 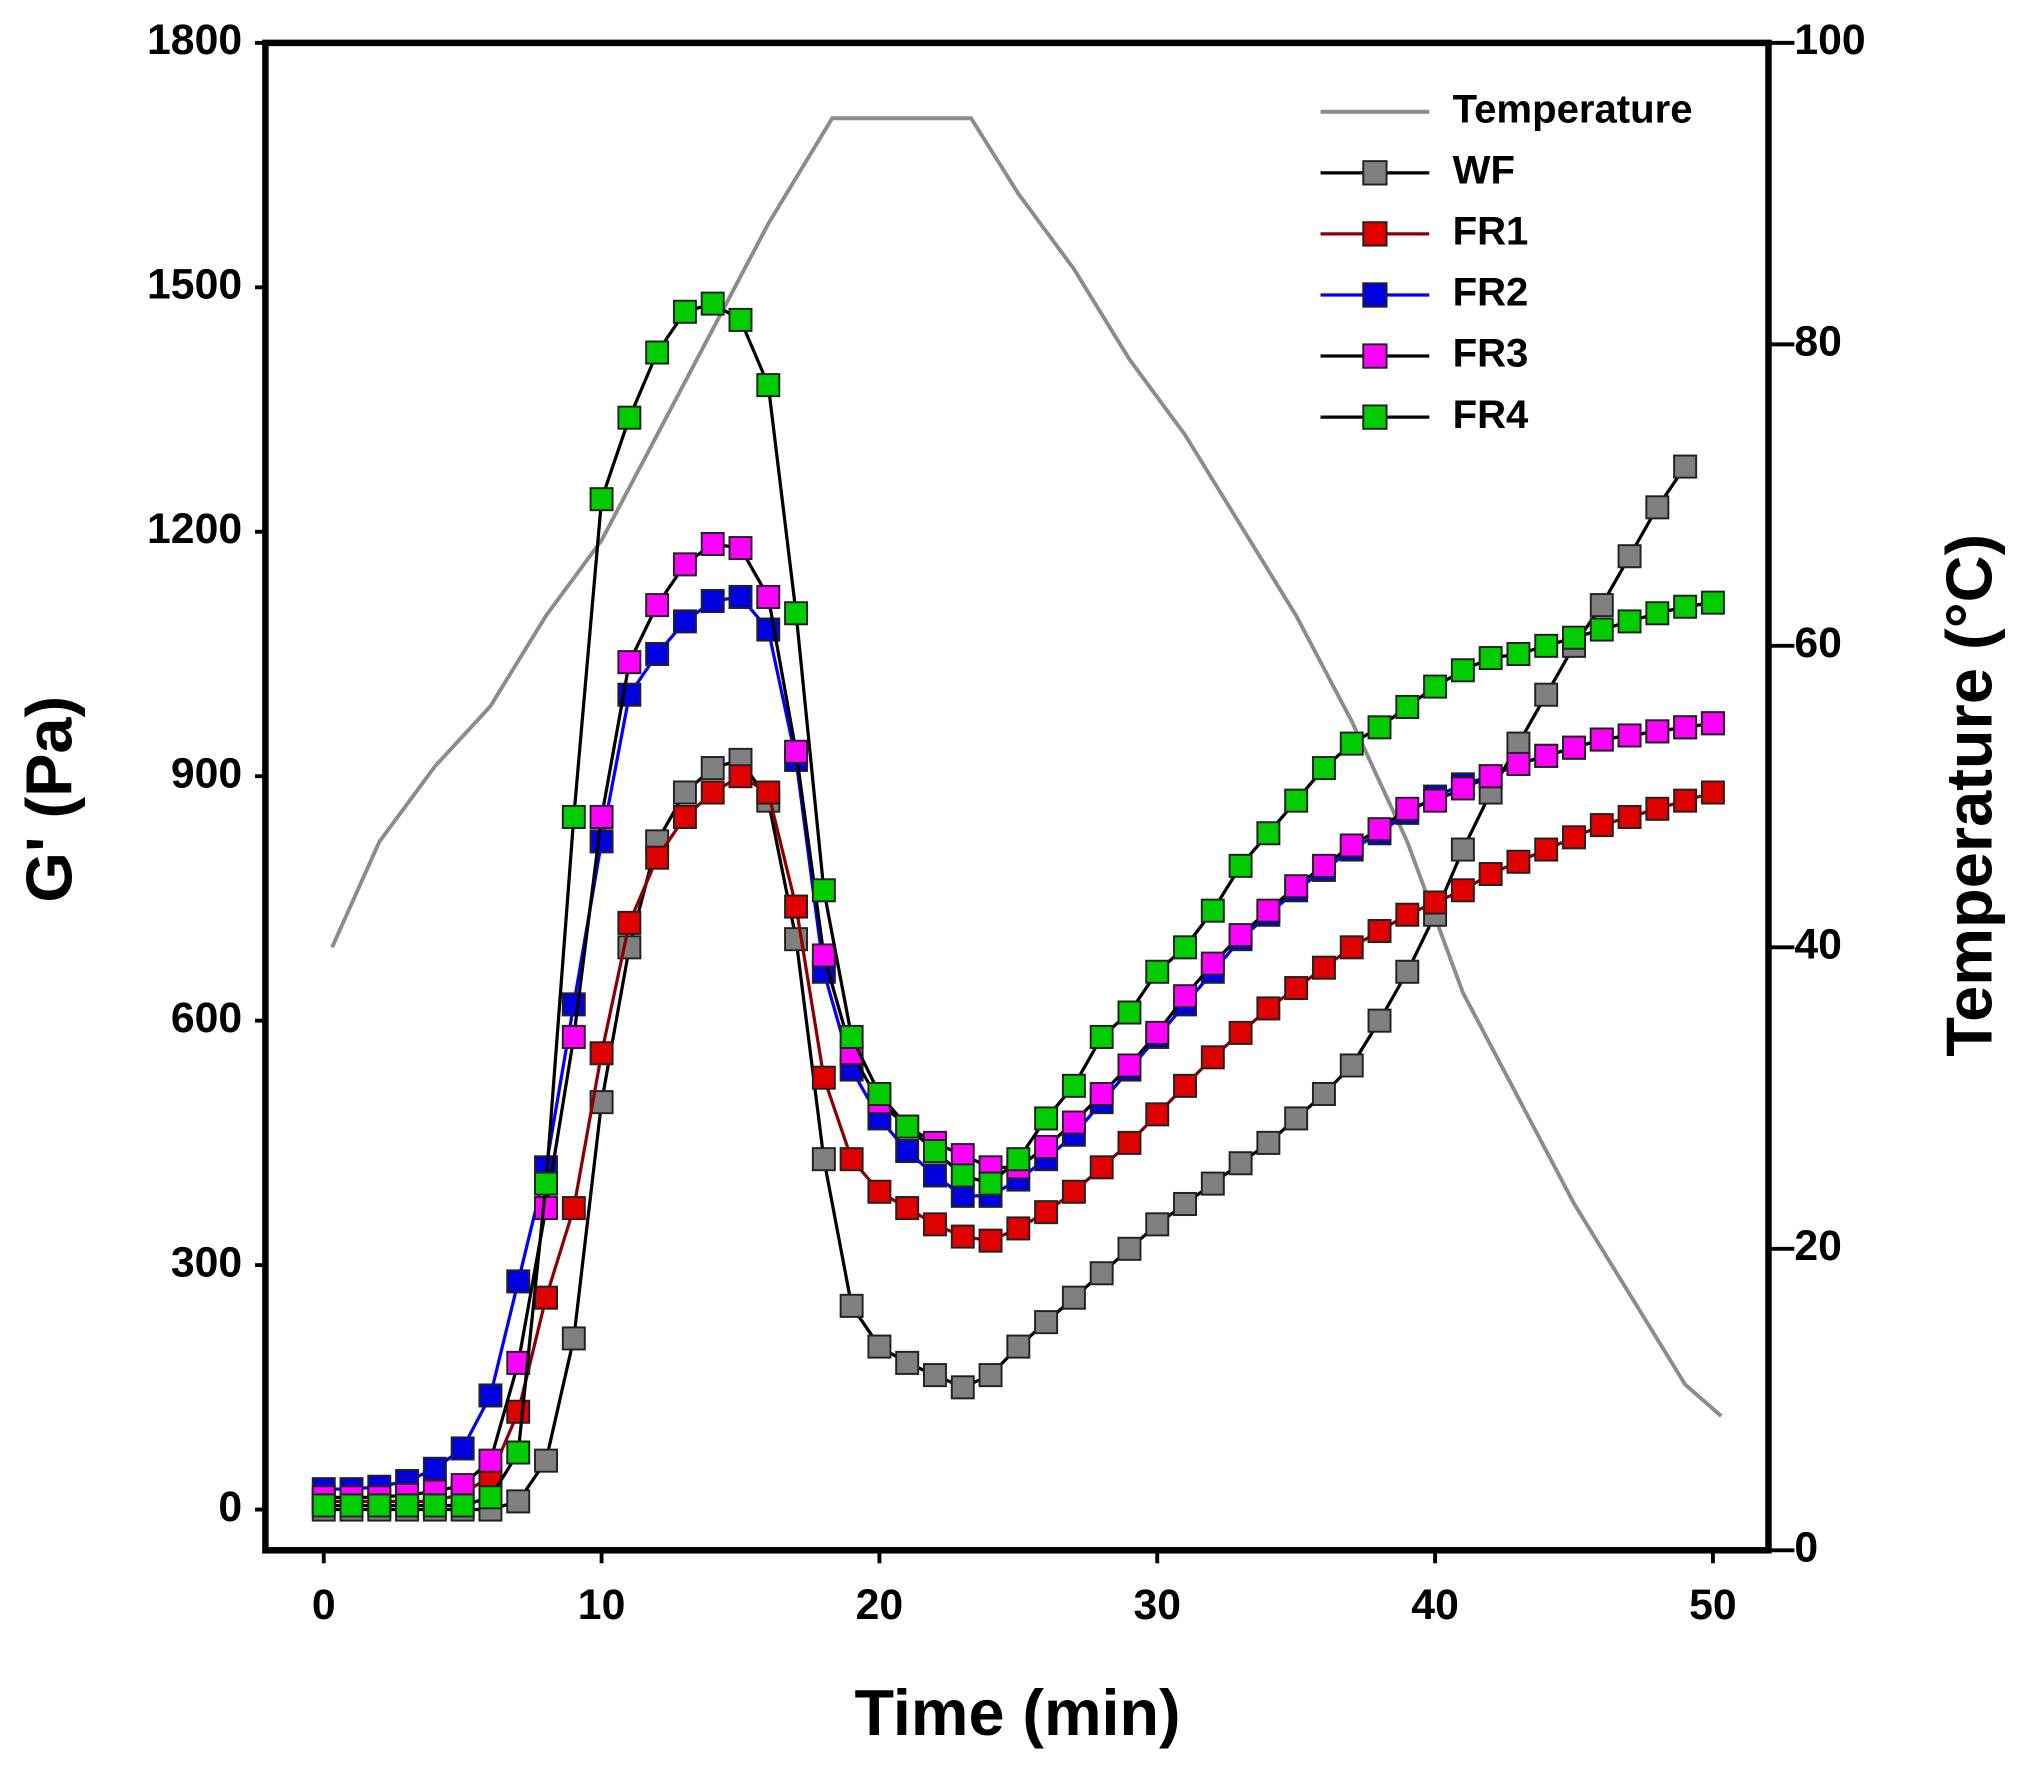 What do you see at coordinates (1506, 261) in the screenshot?
I see `legend: Temperature WF FR1 FR2 FR3 FR4` at bounding box center [1506, 261].